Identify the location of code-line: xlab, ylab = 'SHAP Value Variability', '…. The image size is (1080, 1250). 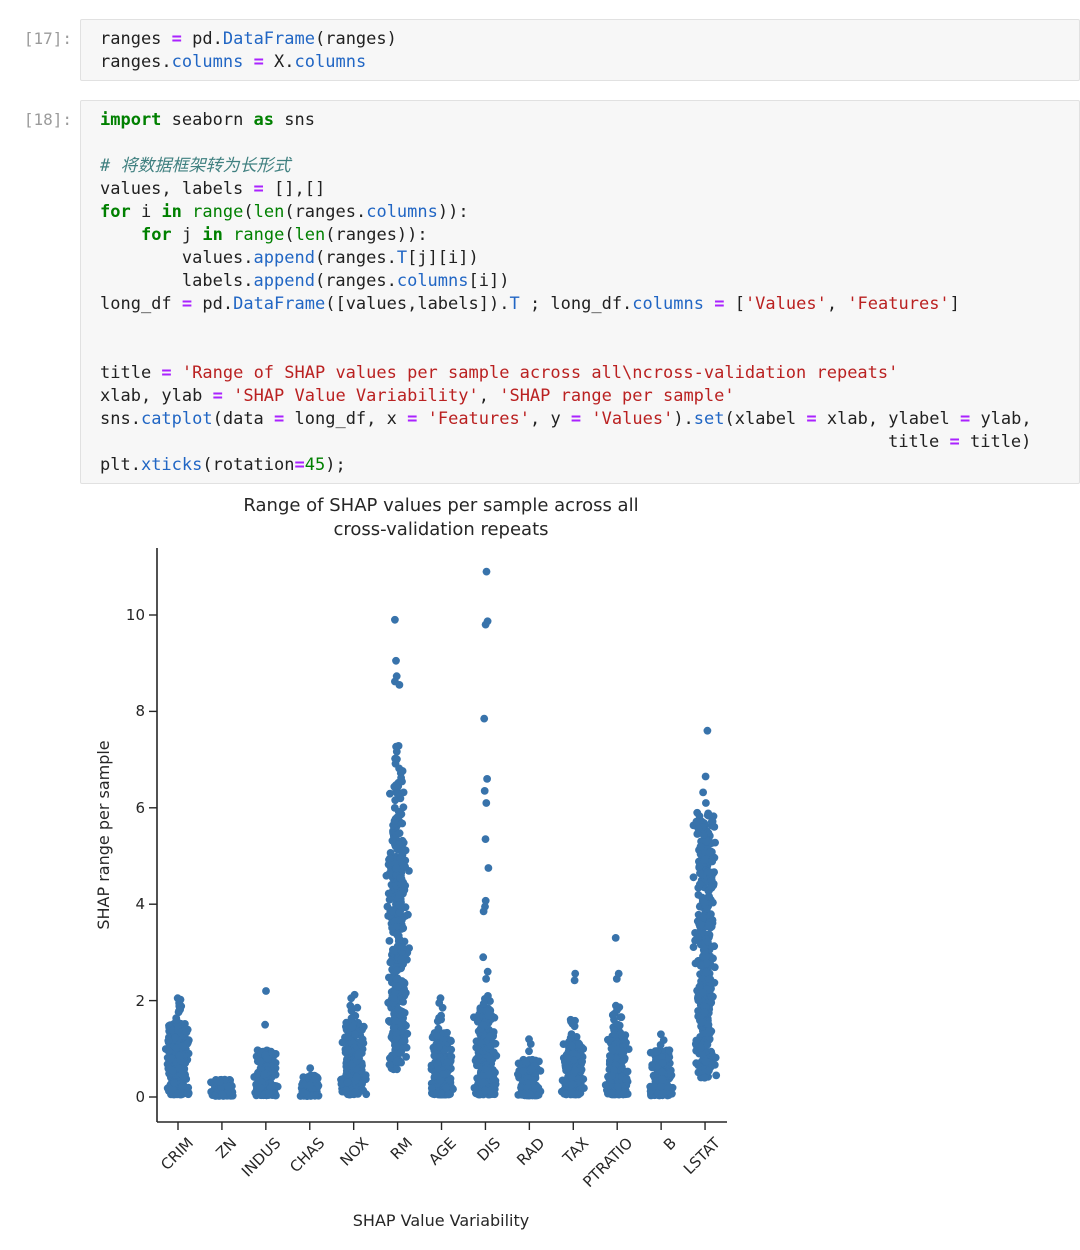
(589, 396).